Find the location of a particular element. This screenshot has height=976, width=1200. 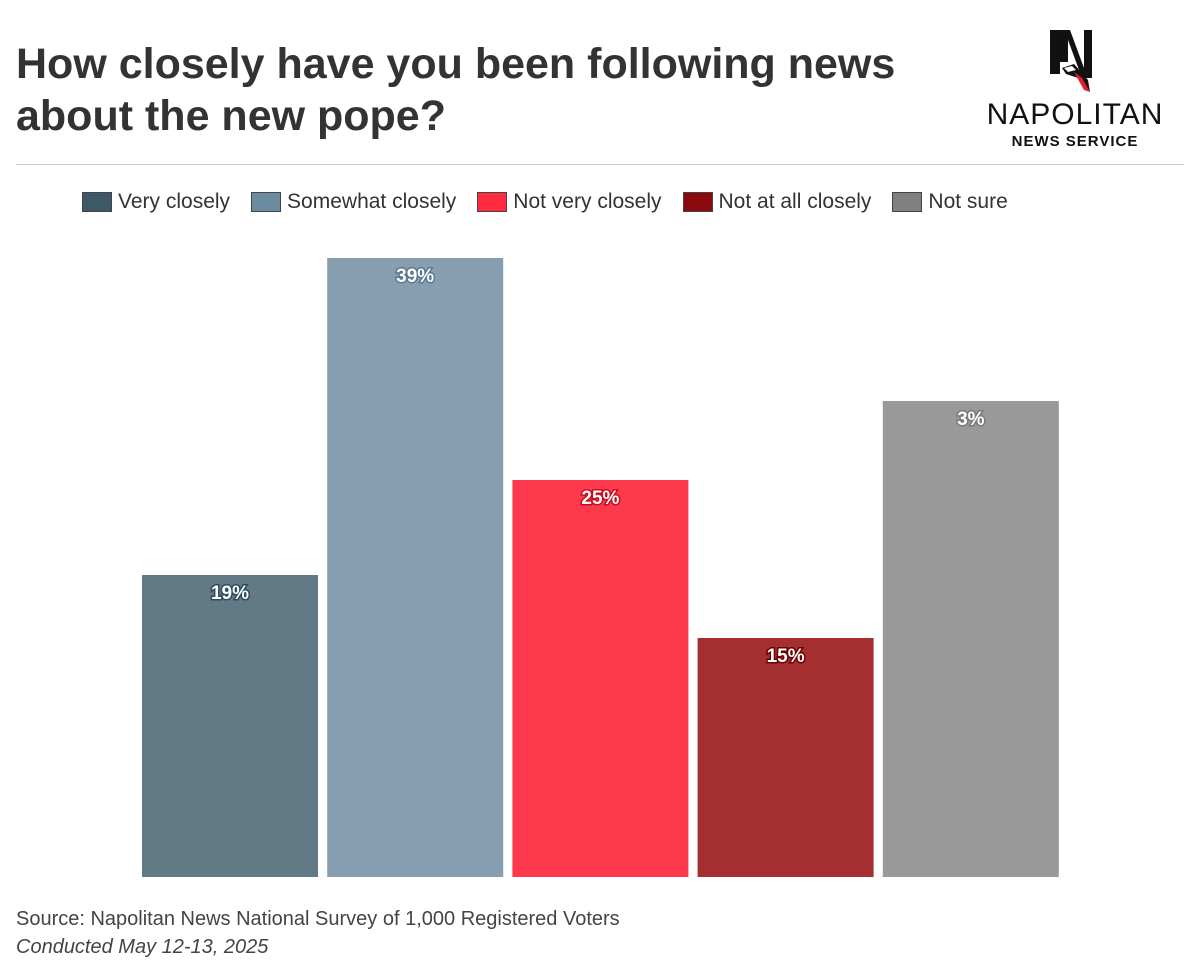

bar-value-label: 15% is located at coordinates (786, 656).